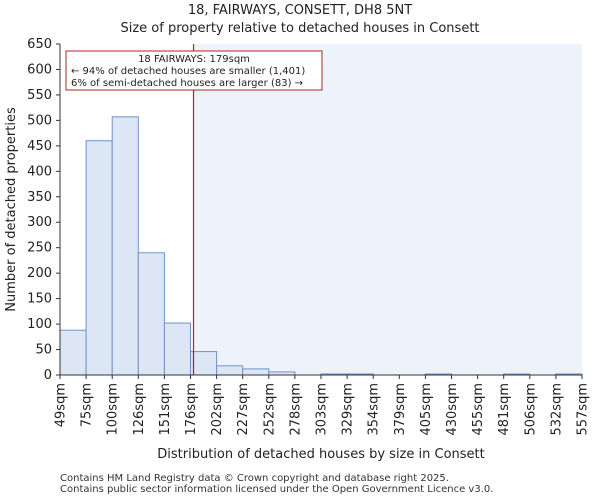  Describe the element at coordinates (478, 409) in the screenshot. I see `x-tick-label-455sqm: 455sqm` at that location.